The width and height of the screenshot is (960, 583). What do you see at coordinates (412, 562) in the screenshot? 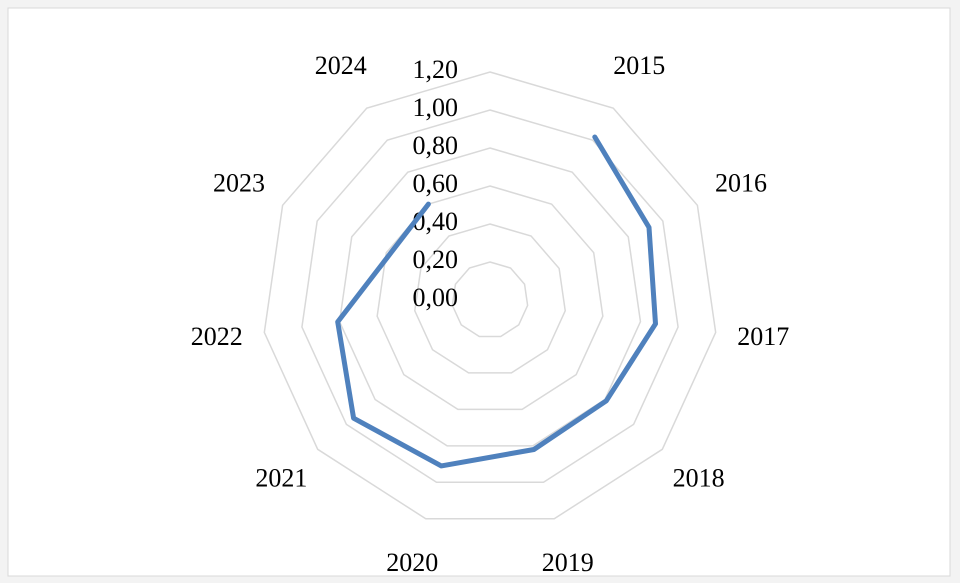
I see `category-label: 2020` at bounding box center [412, 562].